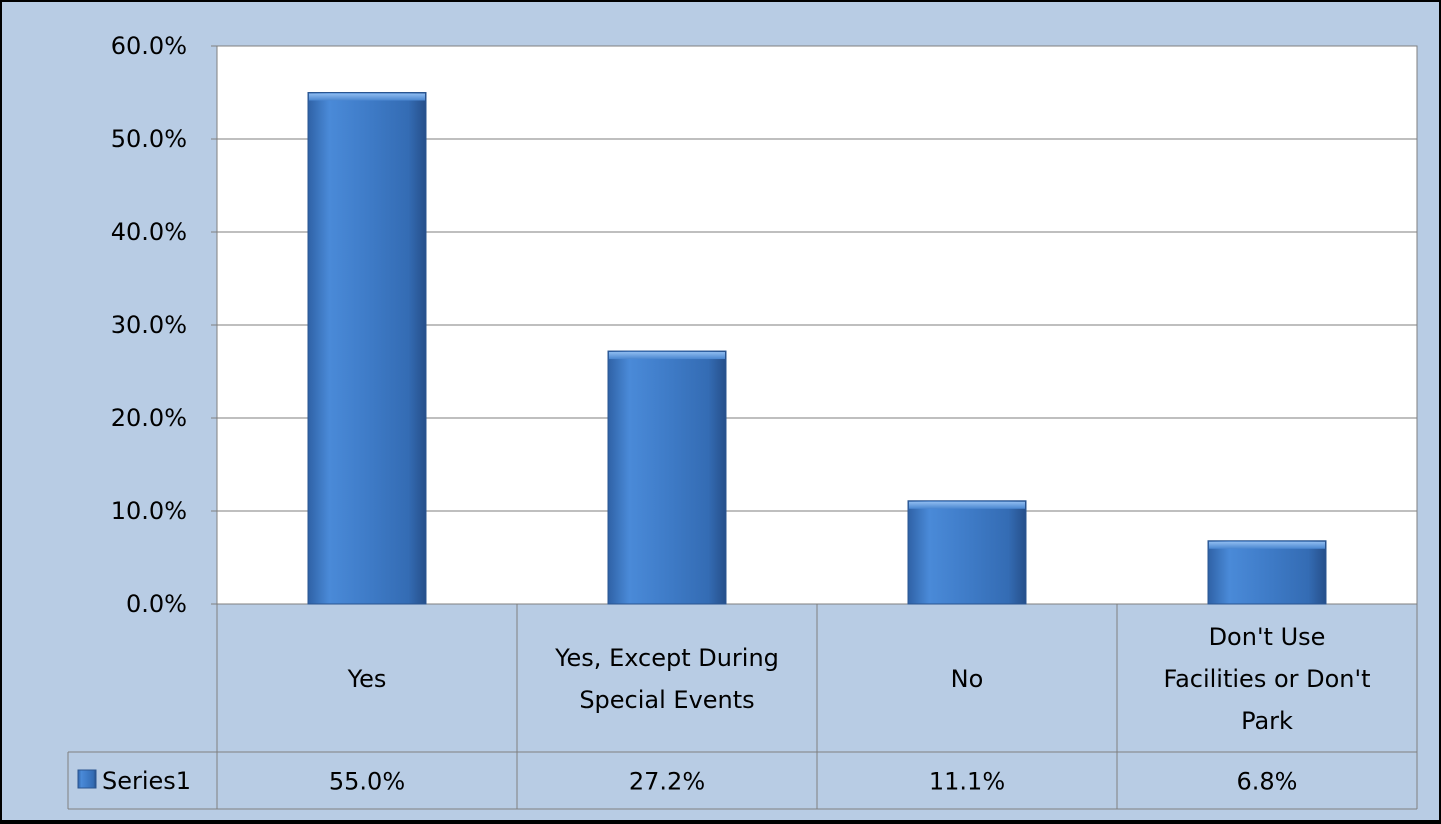 This screenshot has height=824, width=1441. I want to click on data-label: 55.0%, so click(367, 782).